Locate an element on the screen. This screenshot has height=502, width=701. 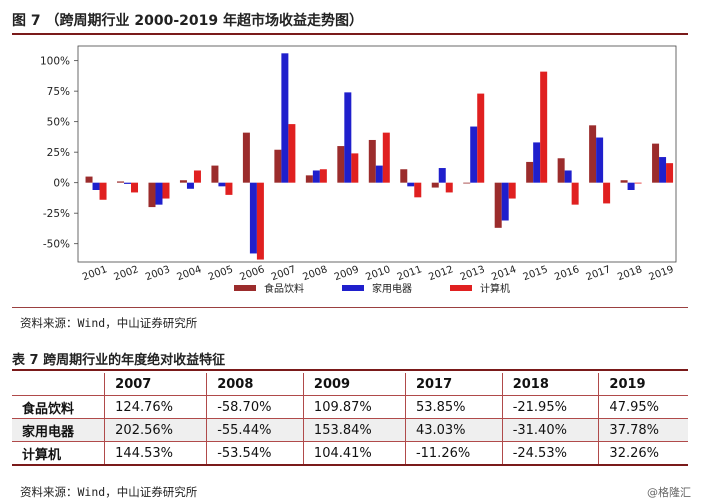
table-cell: -58.70% is located at coordinates (255, 407).